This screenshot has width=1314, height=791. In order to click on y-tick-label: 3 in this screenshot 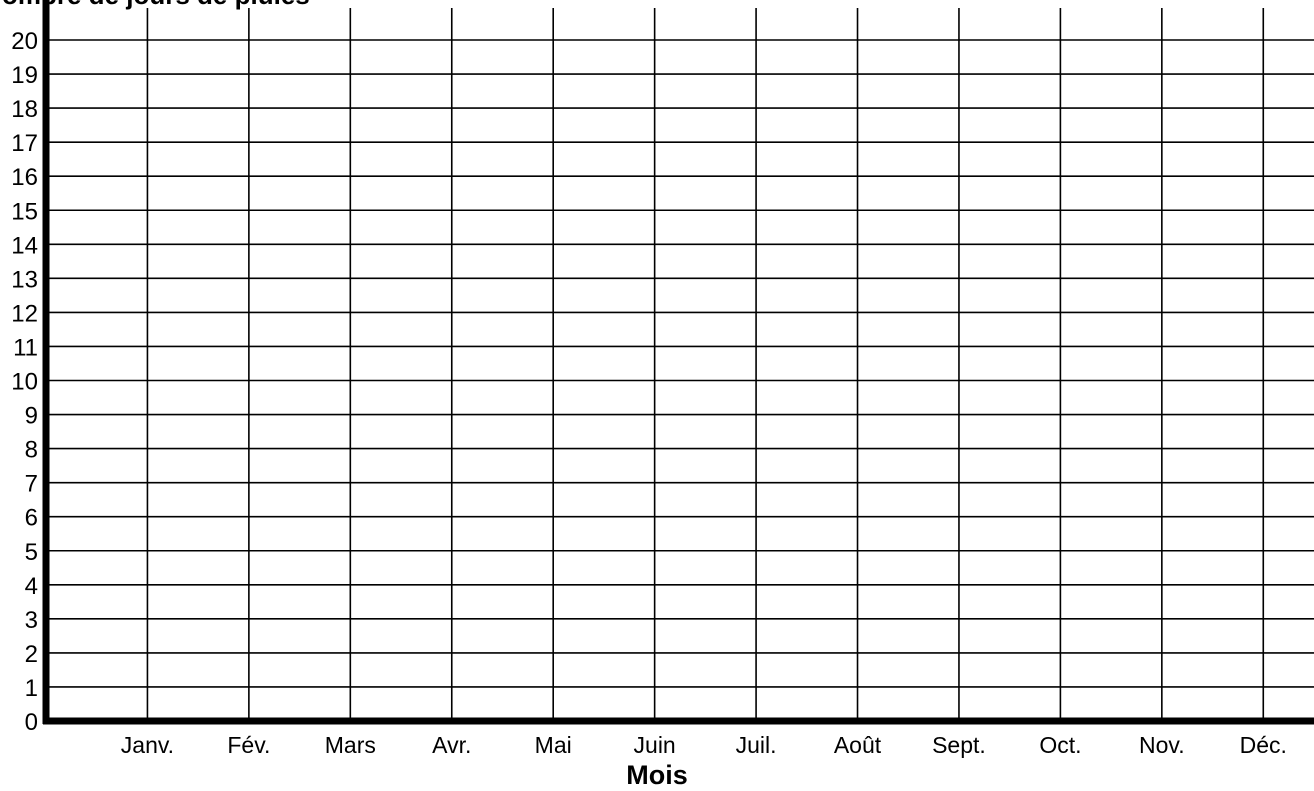, I will do `click(31, 620)`.